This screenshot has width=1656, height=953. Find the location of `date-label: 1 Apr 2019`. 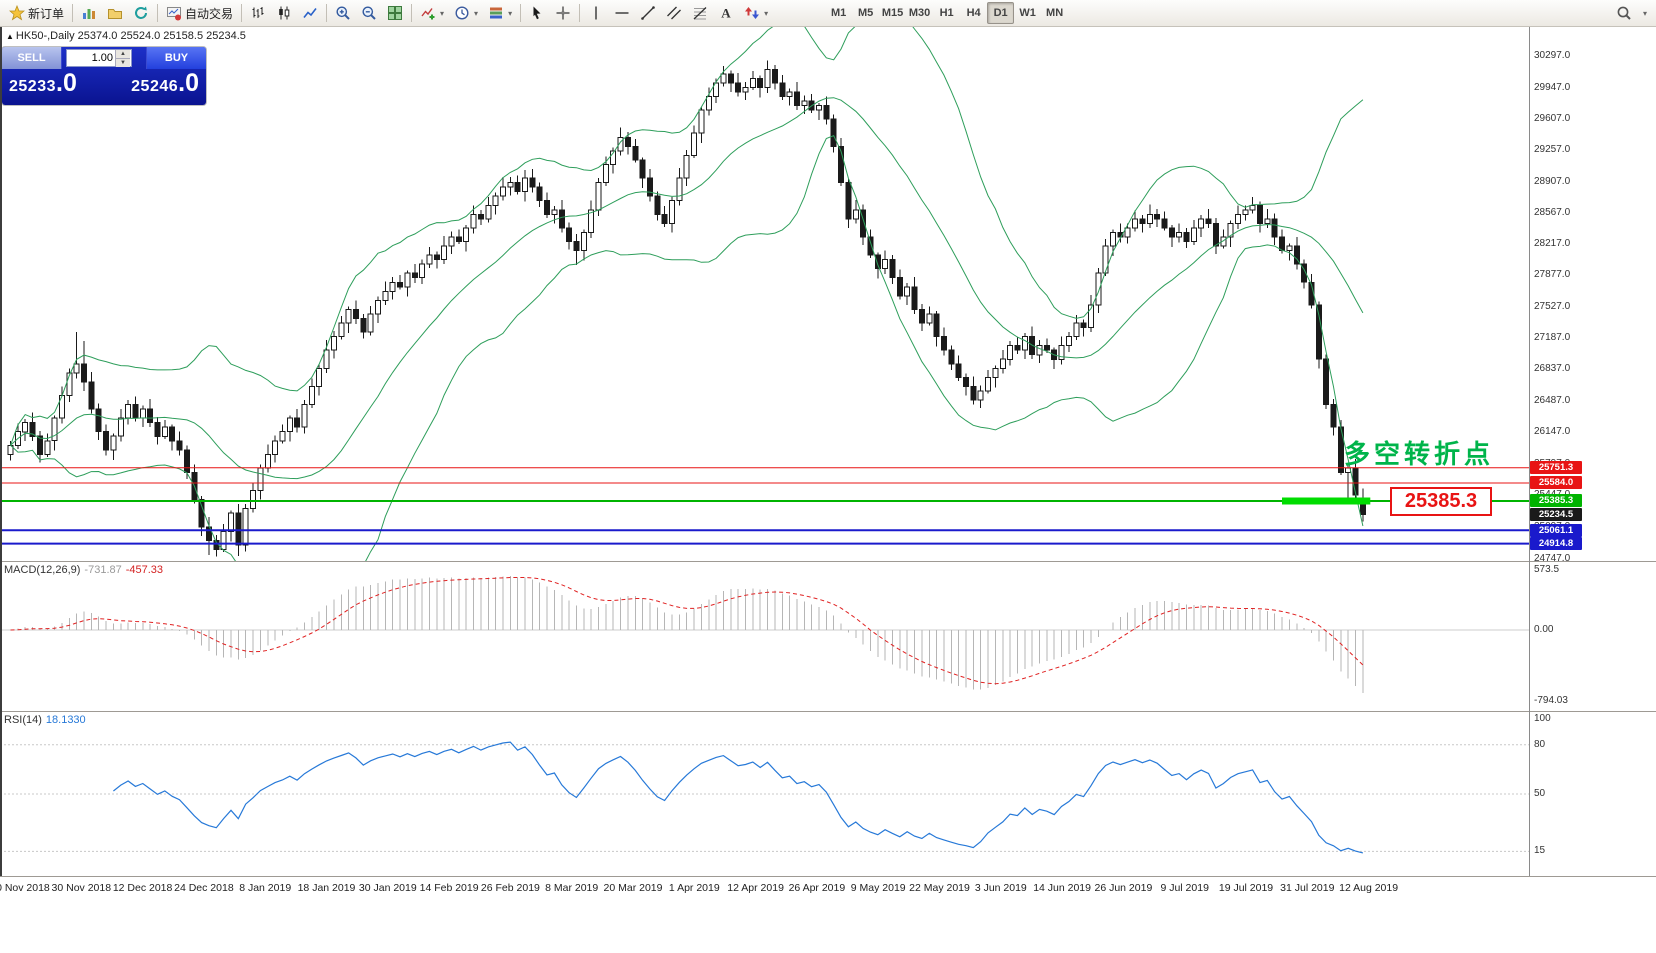

date-label: 1 Apr 2019 is located at coordinates (694, 888).